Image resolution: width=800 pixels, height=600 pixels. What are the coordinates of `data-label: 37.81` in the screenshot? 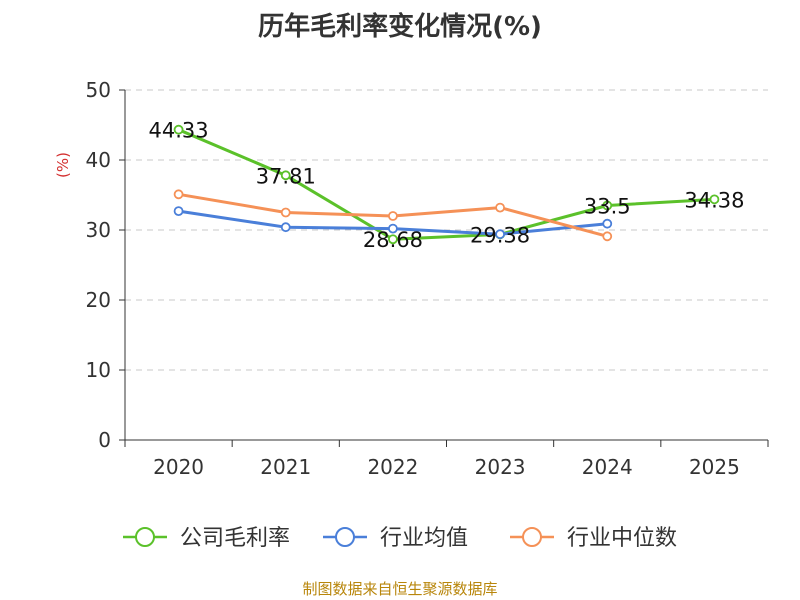 It's located at (286, 176).